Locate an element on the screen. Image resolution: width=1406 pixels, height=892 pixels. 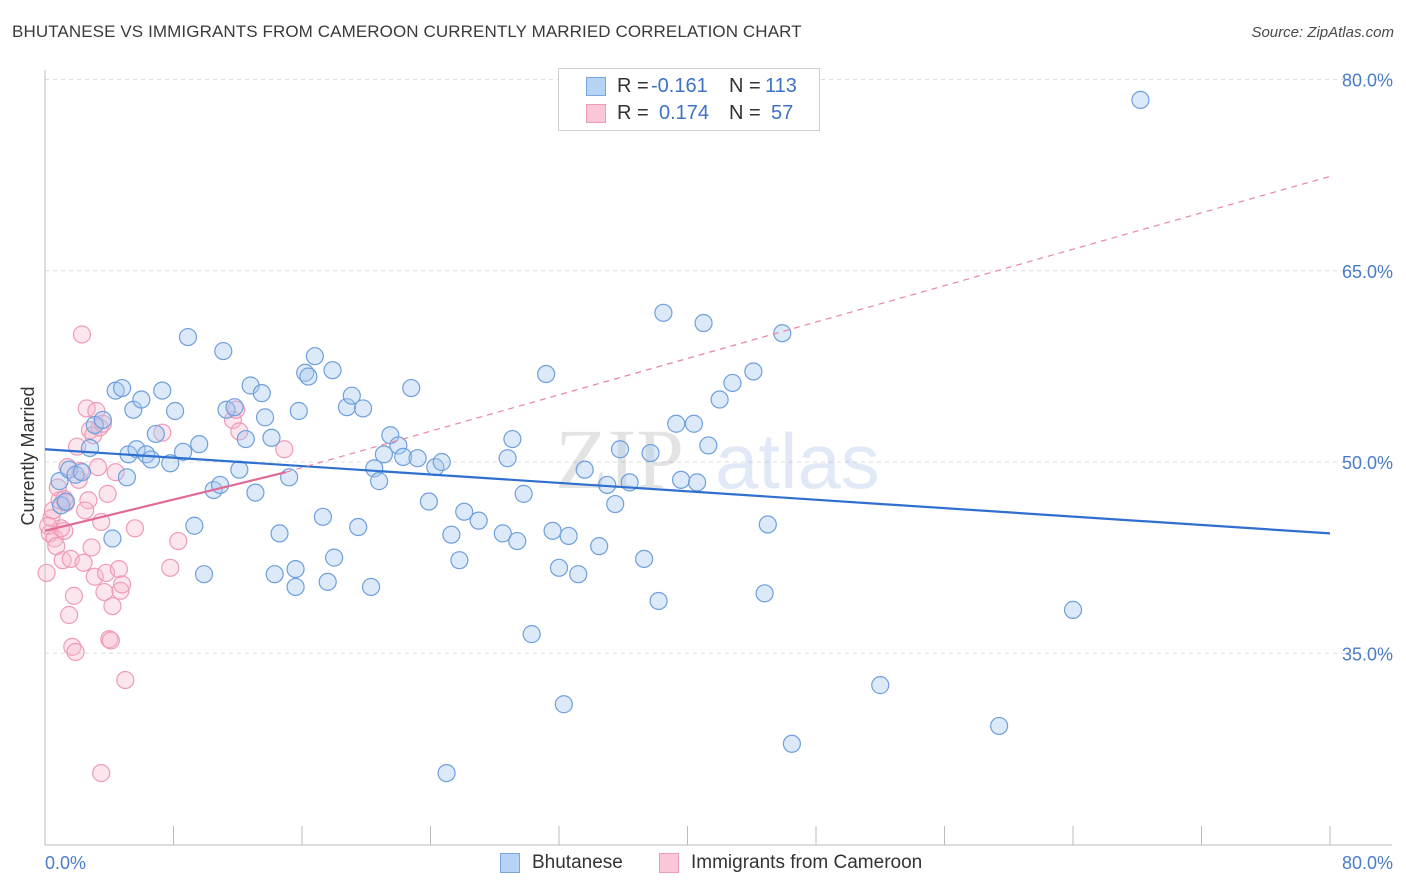
legend-row-bhutanese: R = -0.161 N = 113 is located at coordinates (689, 87).